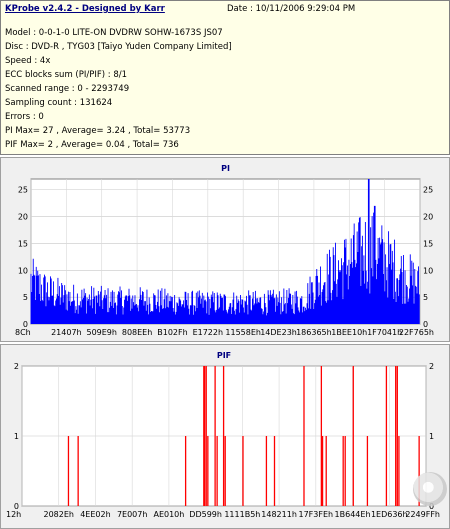 The width and height of the screenshot is (450, 529). What do you see at coordinates (24, 117) in the screenshot?
I see `errors-line: Errors : 0` at bounding box center [24, 117].